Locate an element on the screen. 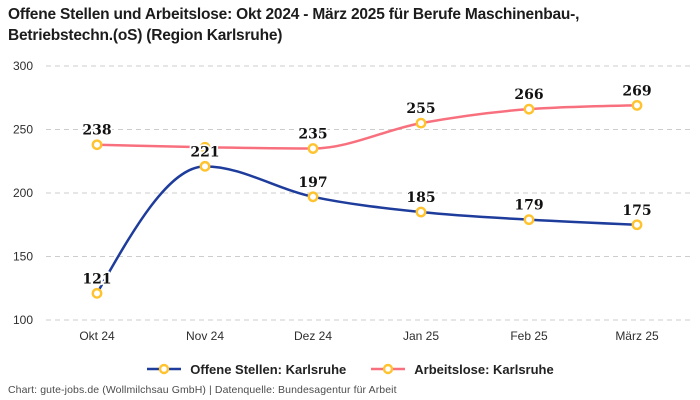  x-axis-label: Jan 25 is located at coordinates (421, 336).